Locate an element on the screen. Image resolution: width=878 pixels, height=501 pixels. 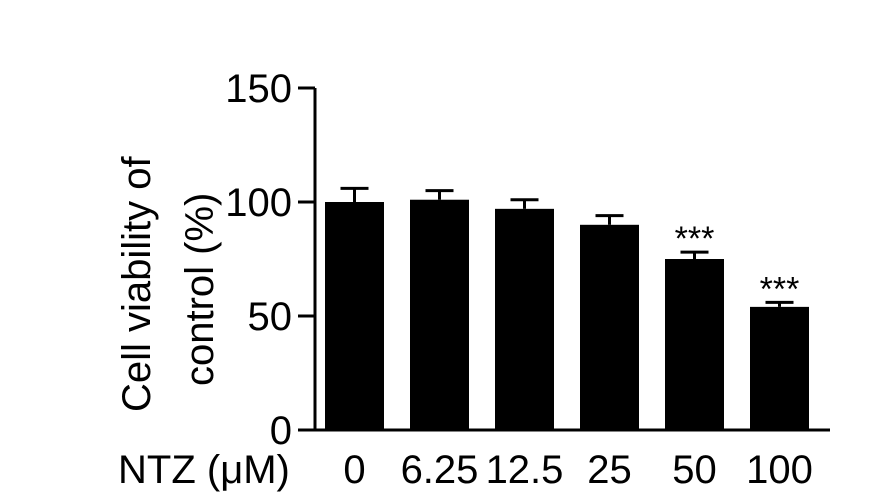
error-bars-group is located at coordinates (567, 246).